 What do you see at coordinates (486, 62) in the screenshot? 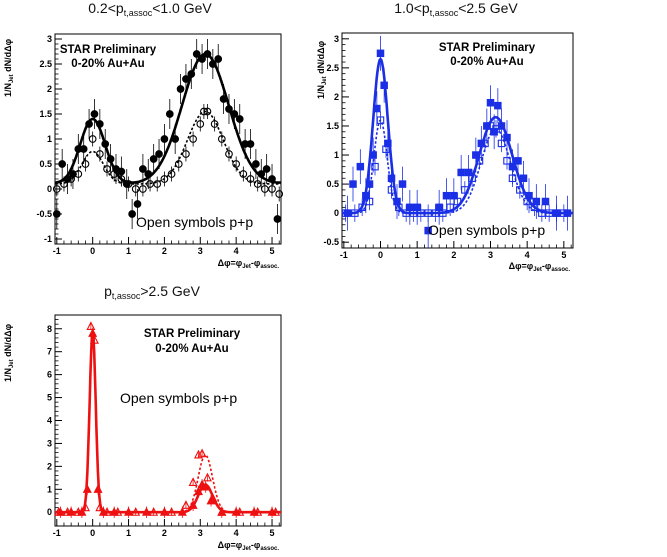
I see `panel-mid-centrality-label: 0-20% Au+Au` at bounding box center [486, 62].